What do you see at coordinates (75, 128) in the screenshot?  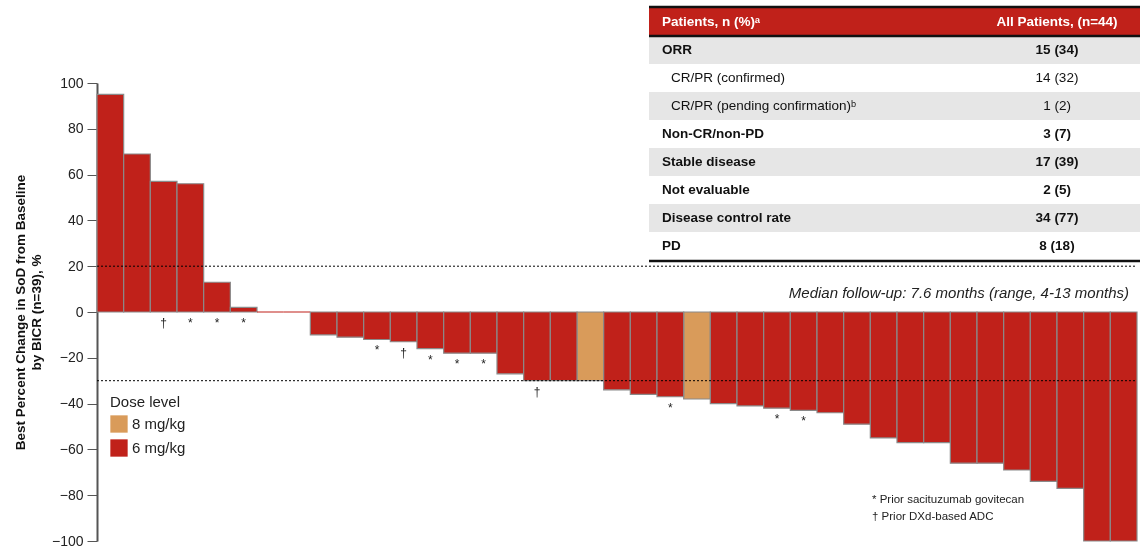 I see `y-tick-label: 80` at bounding box center [75, 128].